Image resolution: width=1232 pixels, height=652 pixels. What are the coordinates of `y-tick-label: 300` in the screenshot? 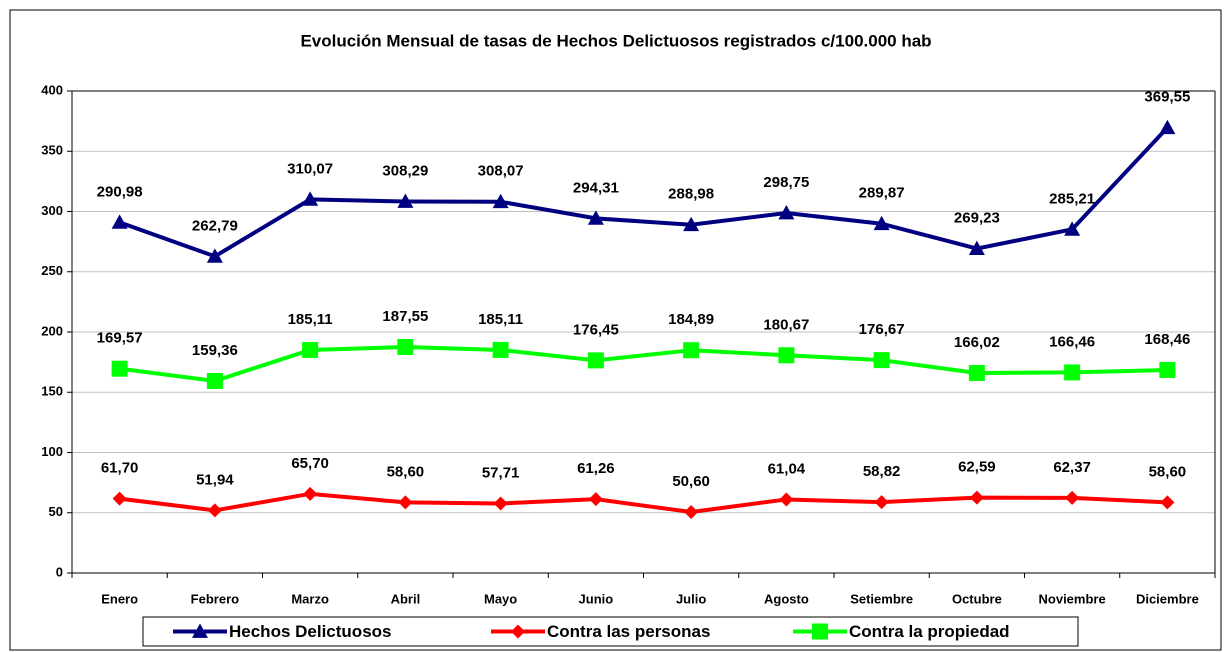 It's located at (52, 210).